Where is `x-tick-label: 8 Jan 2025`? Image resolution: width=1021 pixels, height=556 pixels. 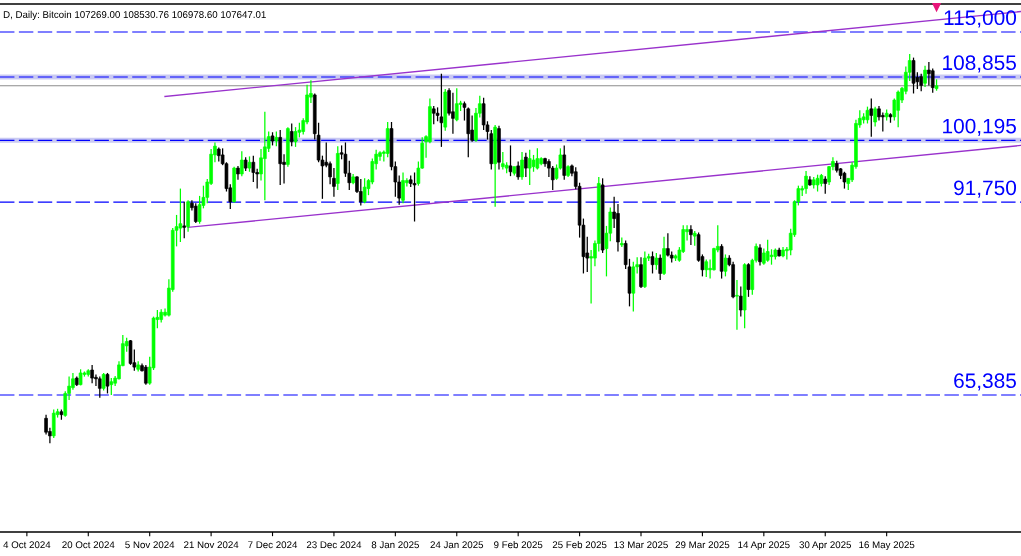
x-tick-label: 8 Jan 2025 is located at coordinates (395, 545).